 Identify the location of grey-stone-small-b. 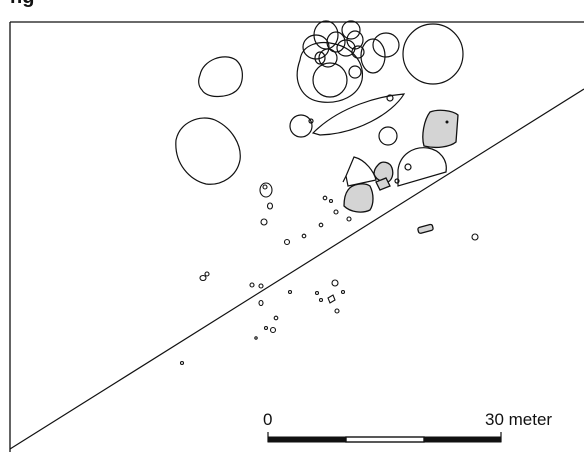
(383, 184).